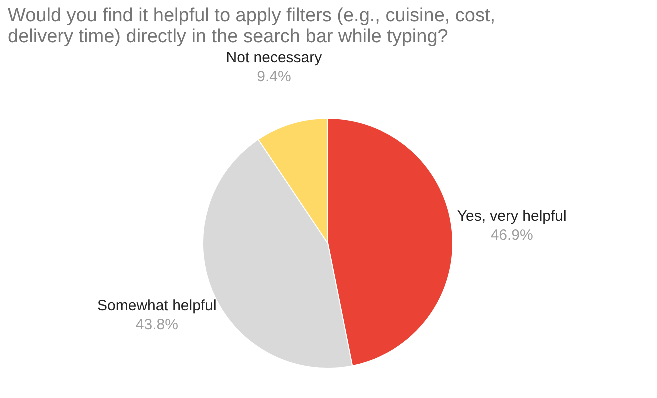 The image size is (657, 398). I want to click on data-label: 46.9%, so click(512, 235).